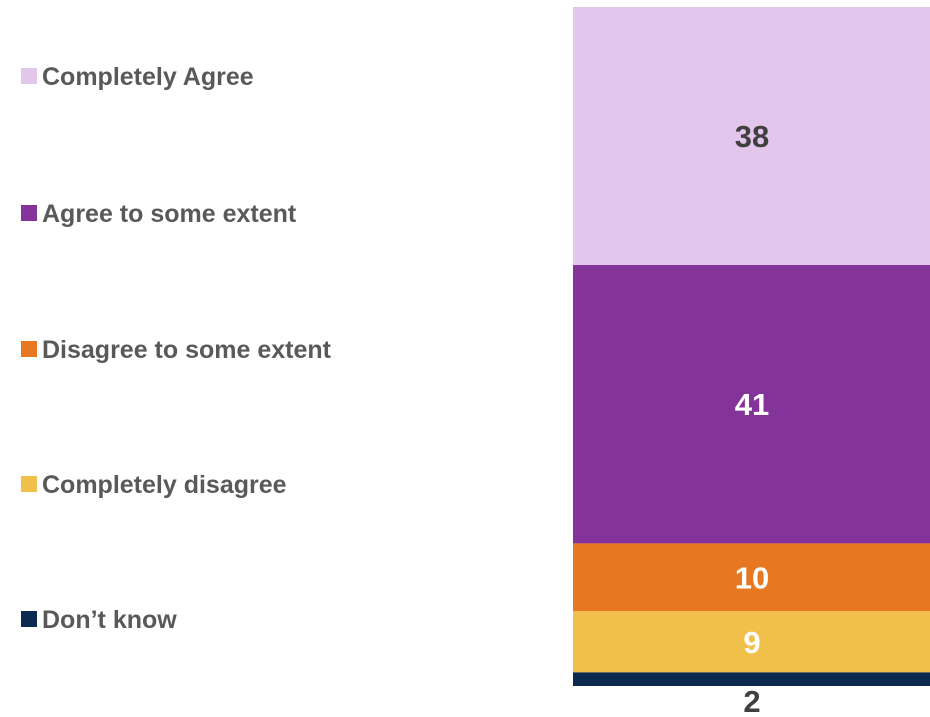 Image resolution: width=930 pixels, height=717 pixels. Describe the element at coordinates (751, 700) in the screenshot. I see `data-label-don-t-know: 2` at that location.